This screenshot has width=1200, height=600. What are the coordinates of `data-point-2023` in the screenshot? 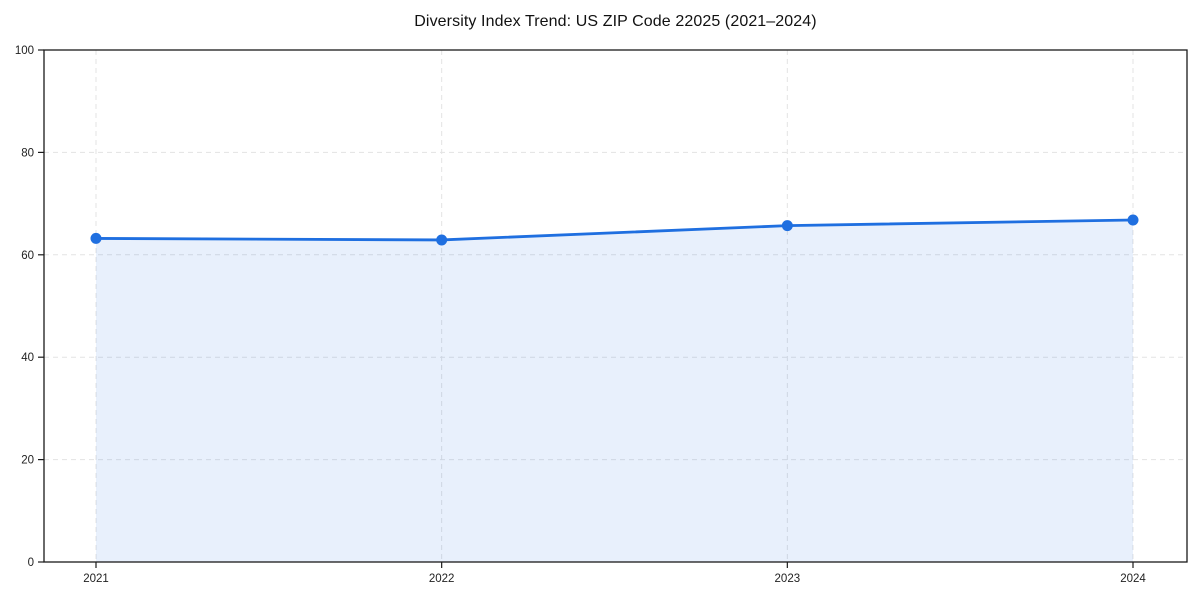 It's located at (787, 226).